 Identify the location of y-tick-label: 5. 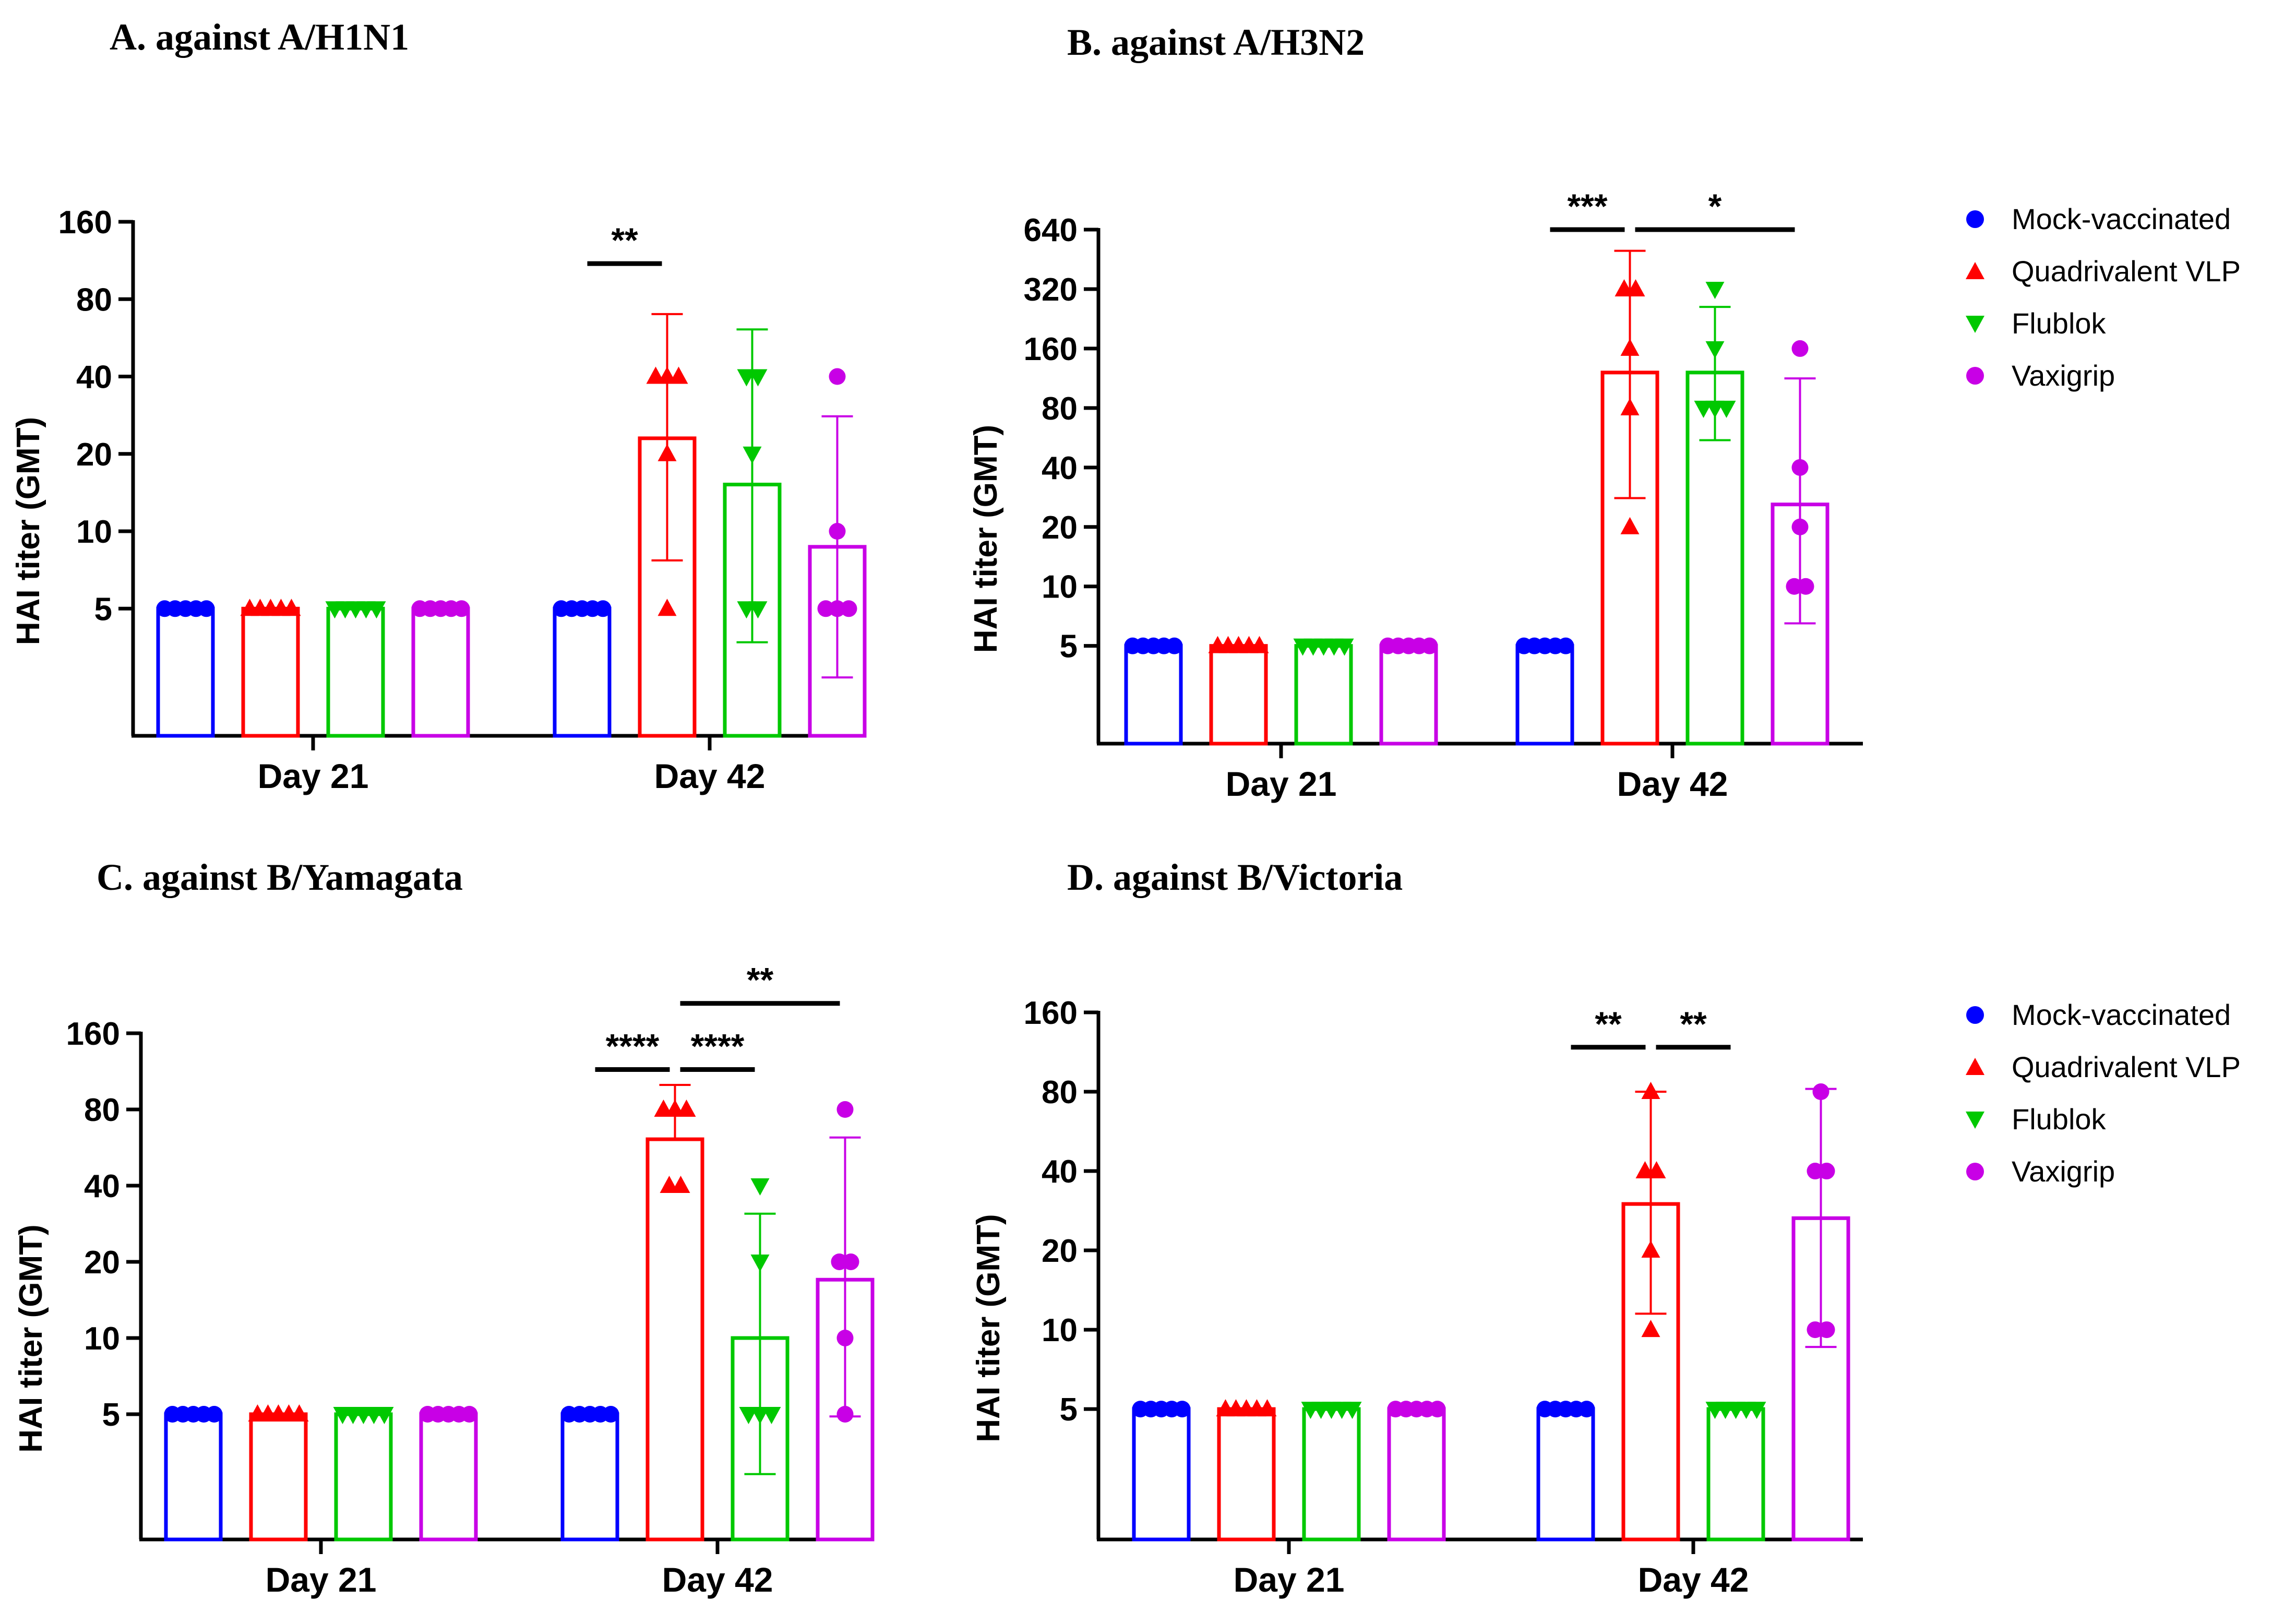
(111, 1415).